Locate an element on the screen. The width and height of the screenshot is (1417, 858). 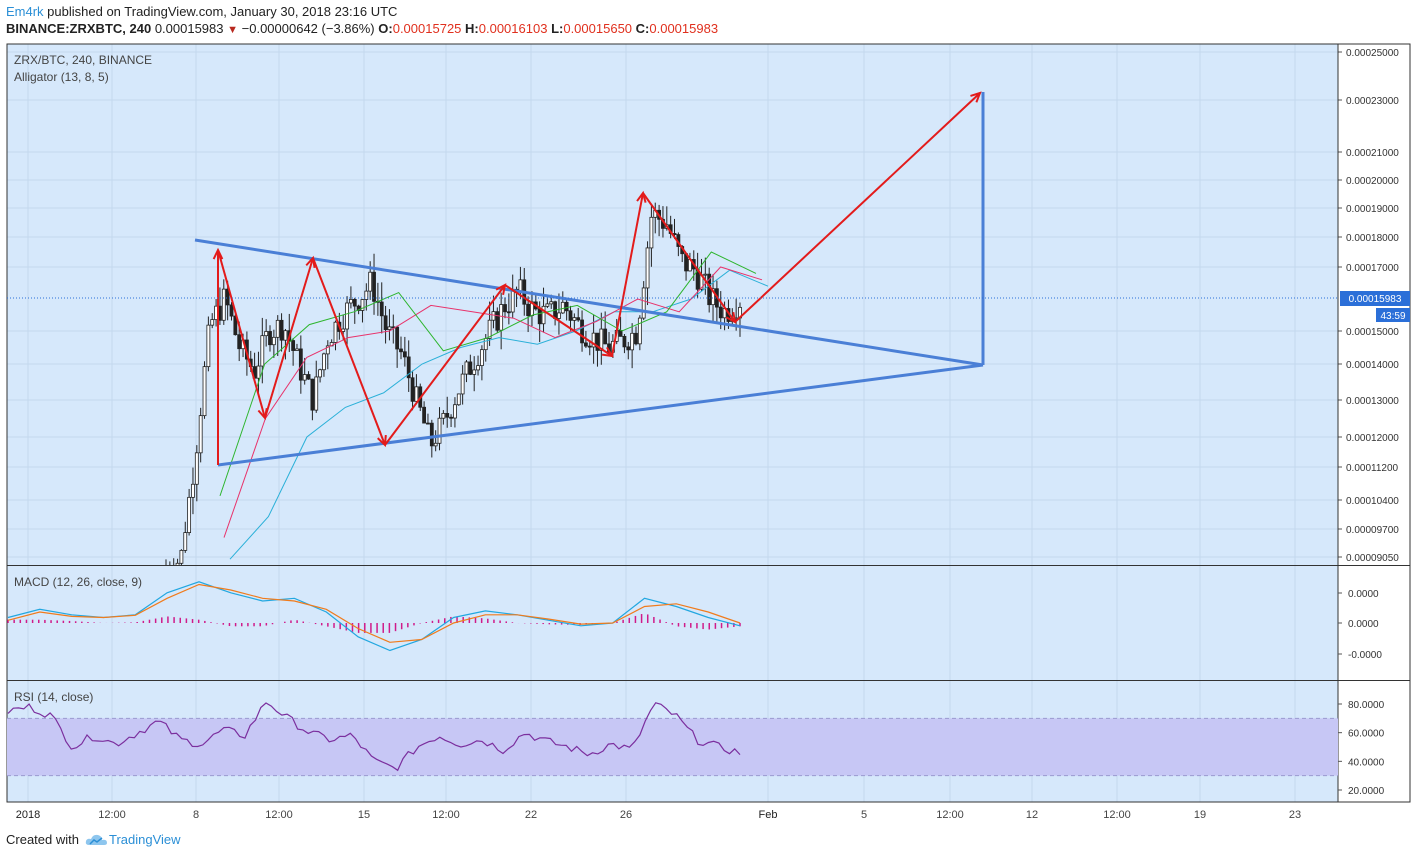
price-tick-label: 0.00018000 is located at coordinates (1372, 238).